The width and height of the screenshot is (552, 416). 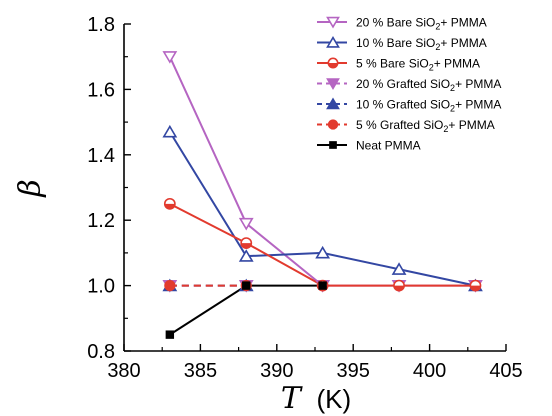 I want to click on x-tick-label: 400, so click(x=429, y=371).